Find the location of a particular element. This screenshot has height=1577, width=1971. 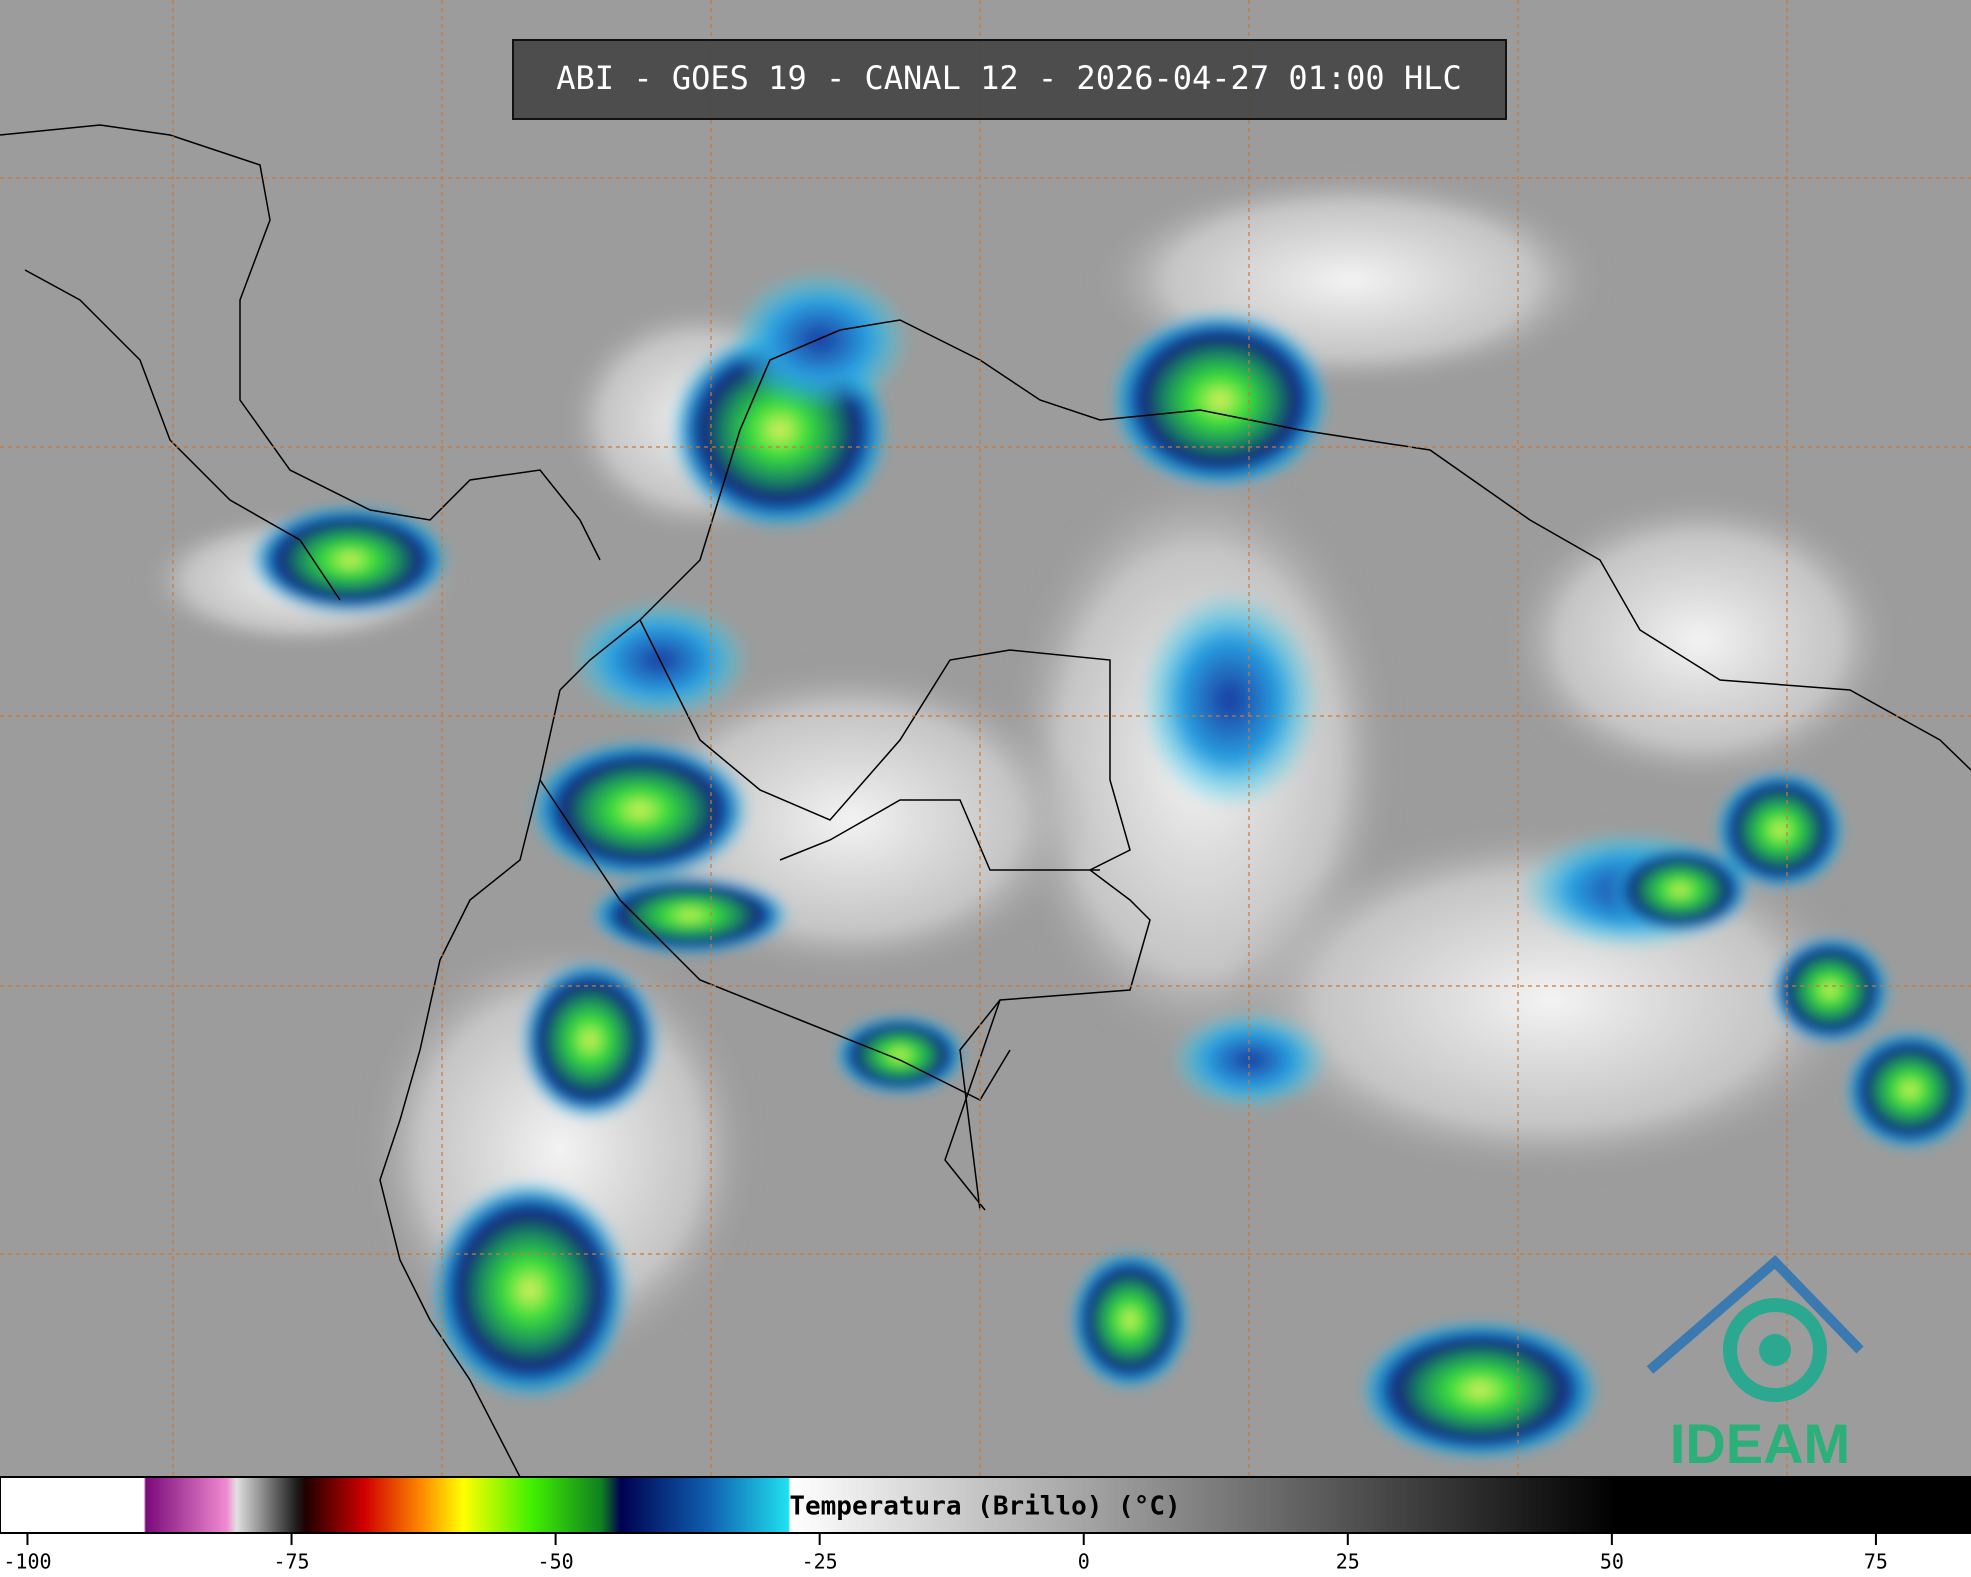

logo-eye is located at coordinates (1775, 1350).